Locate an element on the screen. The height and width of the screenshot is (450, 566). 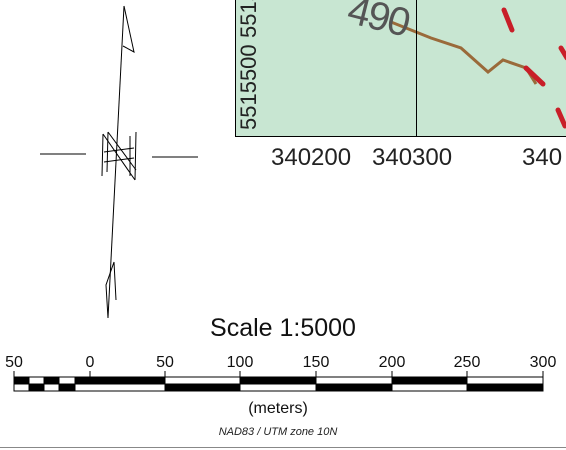
easting-label: 340300 is located at coordinates (412, 157).